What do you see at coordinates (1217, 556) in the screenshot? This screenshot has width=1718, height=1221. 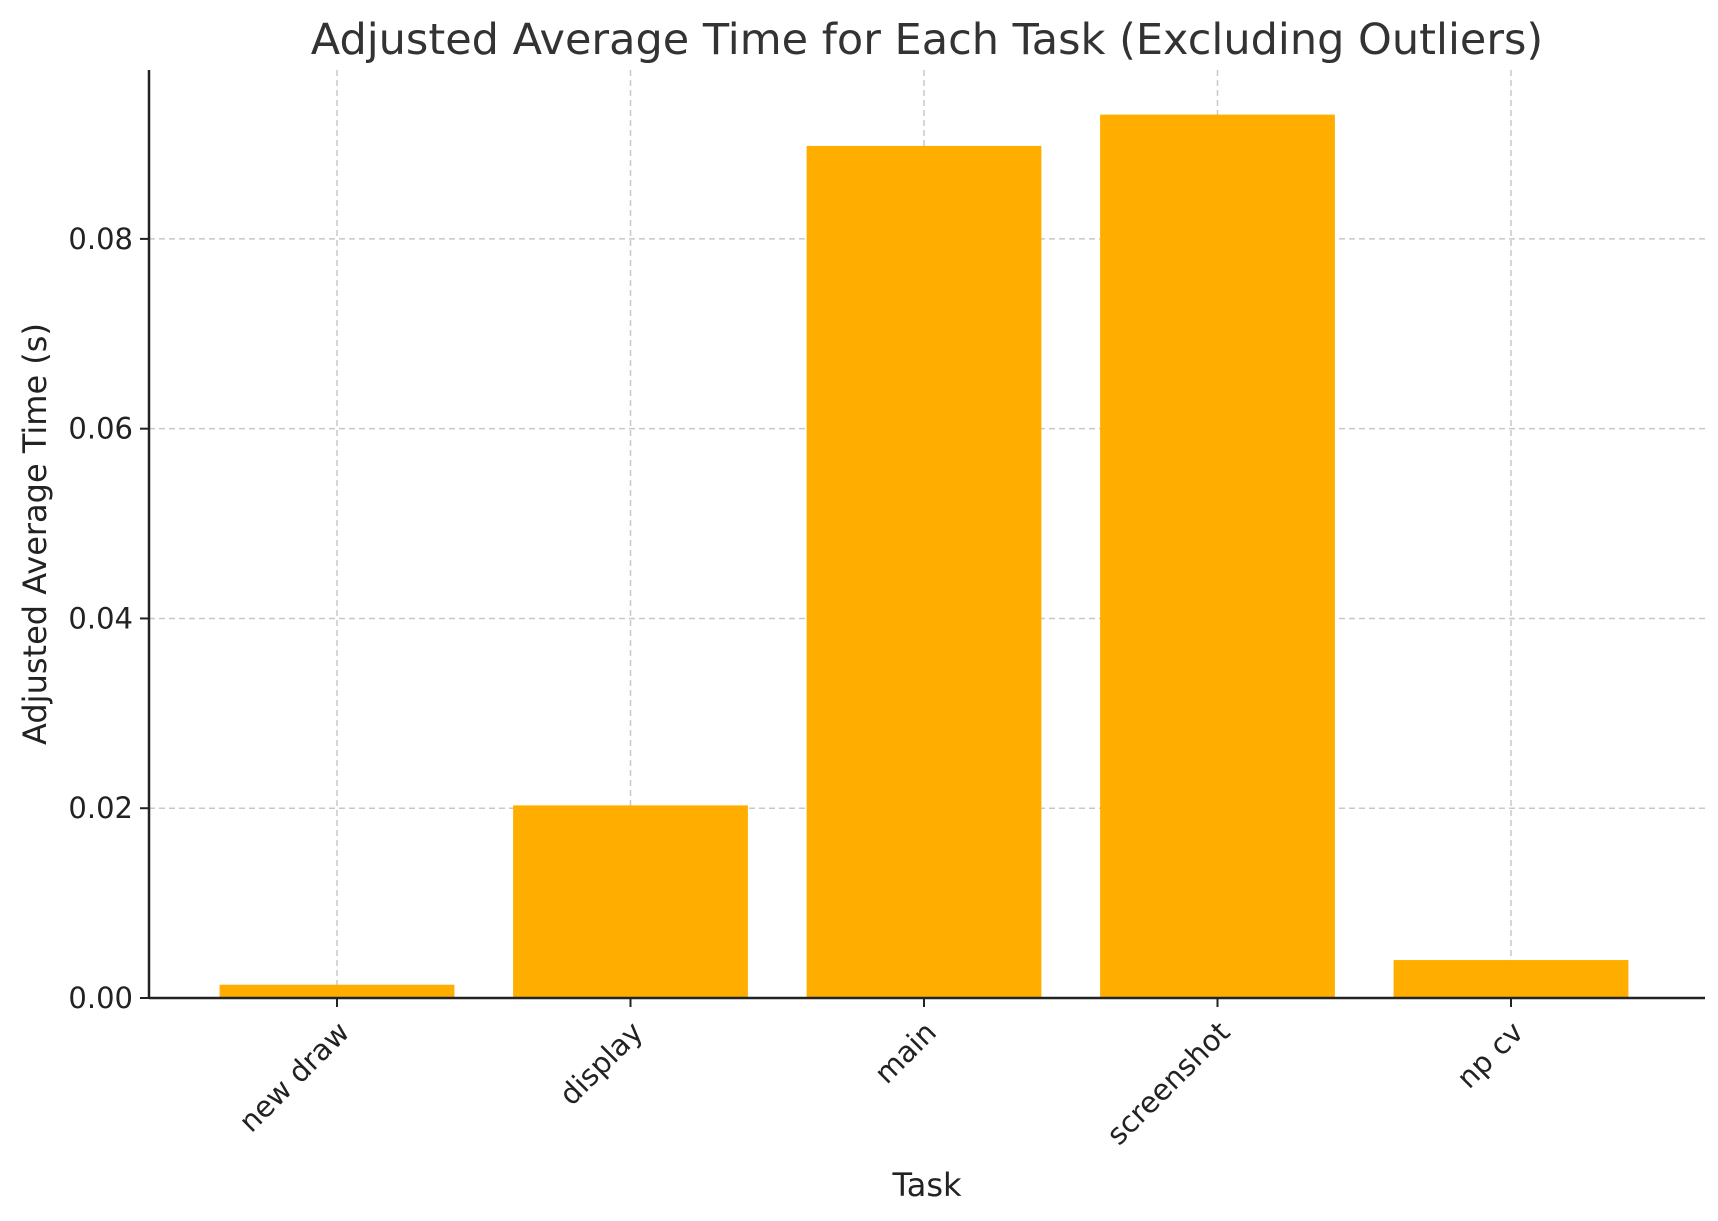 I see `bar-screenshot` at bounding box center [1217, 556].